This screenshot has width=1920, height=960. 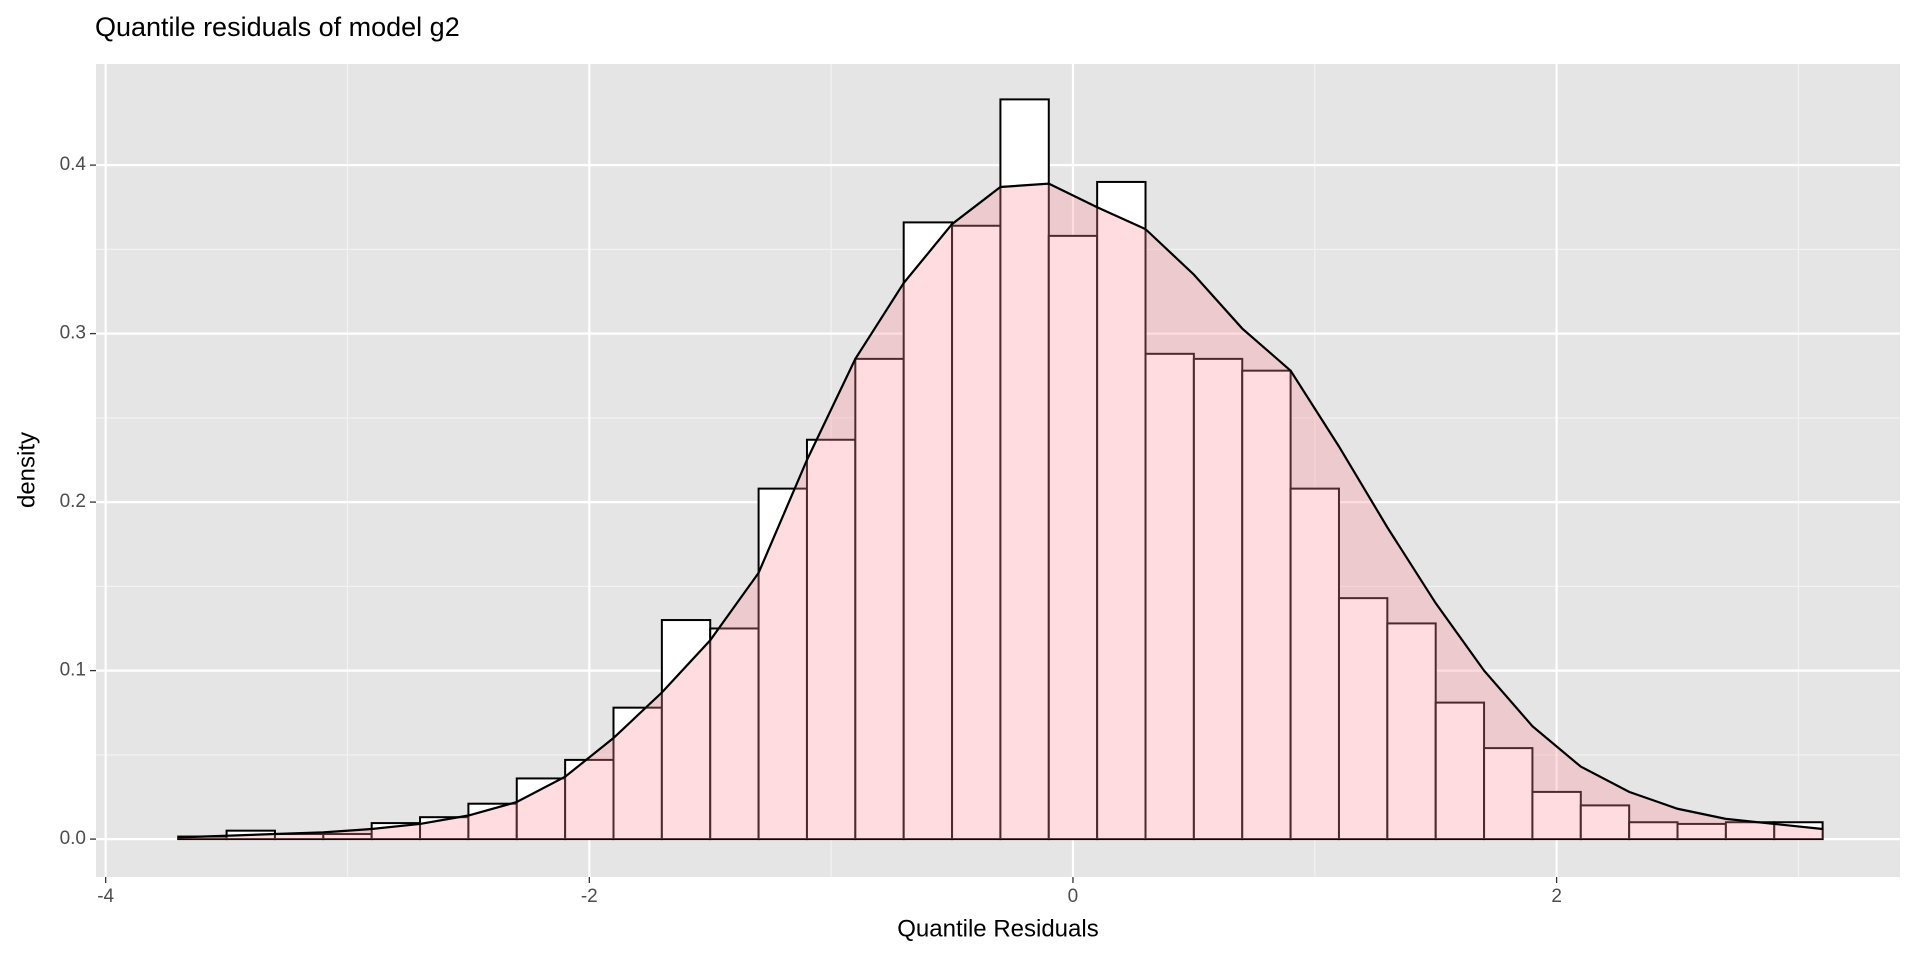 I want to click on x-axis-label: Quantile Residuals, so click(x=997, y=928).